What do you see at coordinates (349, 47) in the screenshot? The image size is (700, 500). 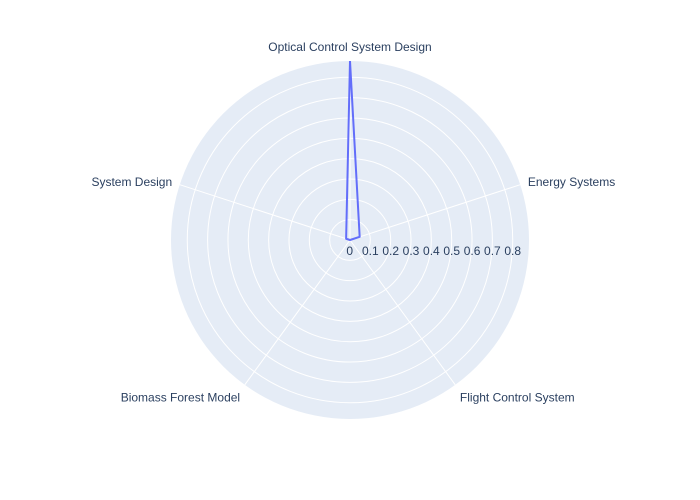 I see `category-label: Optical Control System Design` at bounding box center [349, 47].